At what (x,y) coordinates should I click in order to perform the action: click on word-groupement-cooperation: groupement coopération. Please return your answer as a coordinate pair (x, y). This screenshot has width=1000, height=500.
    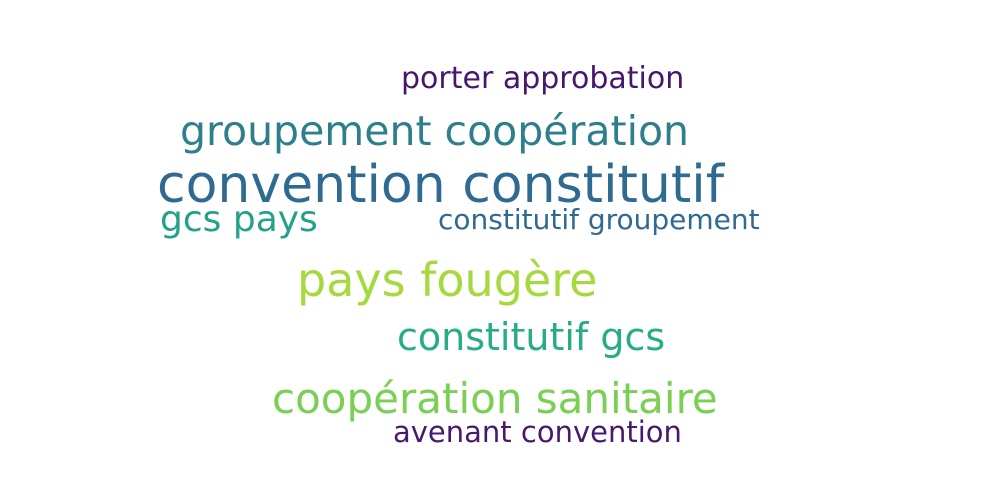
    Looking at the image, I should click on (435, 131).